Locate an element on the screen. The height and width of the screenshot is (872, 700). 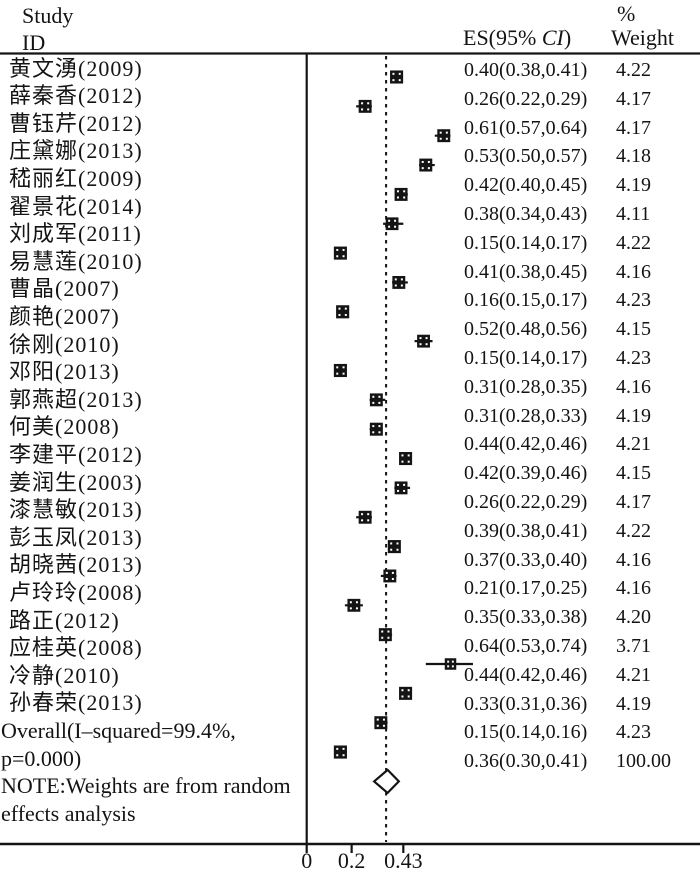
weight-value: 4.16 is located at coordinates (633, 386).